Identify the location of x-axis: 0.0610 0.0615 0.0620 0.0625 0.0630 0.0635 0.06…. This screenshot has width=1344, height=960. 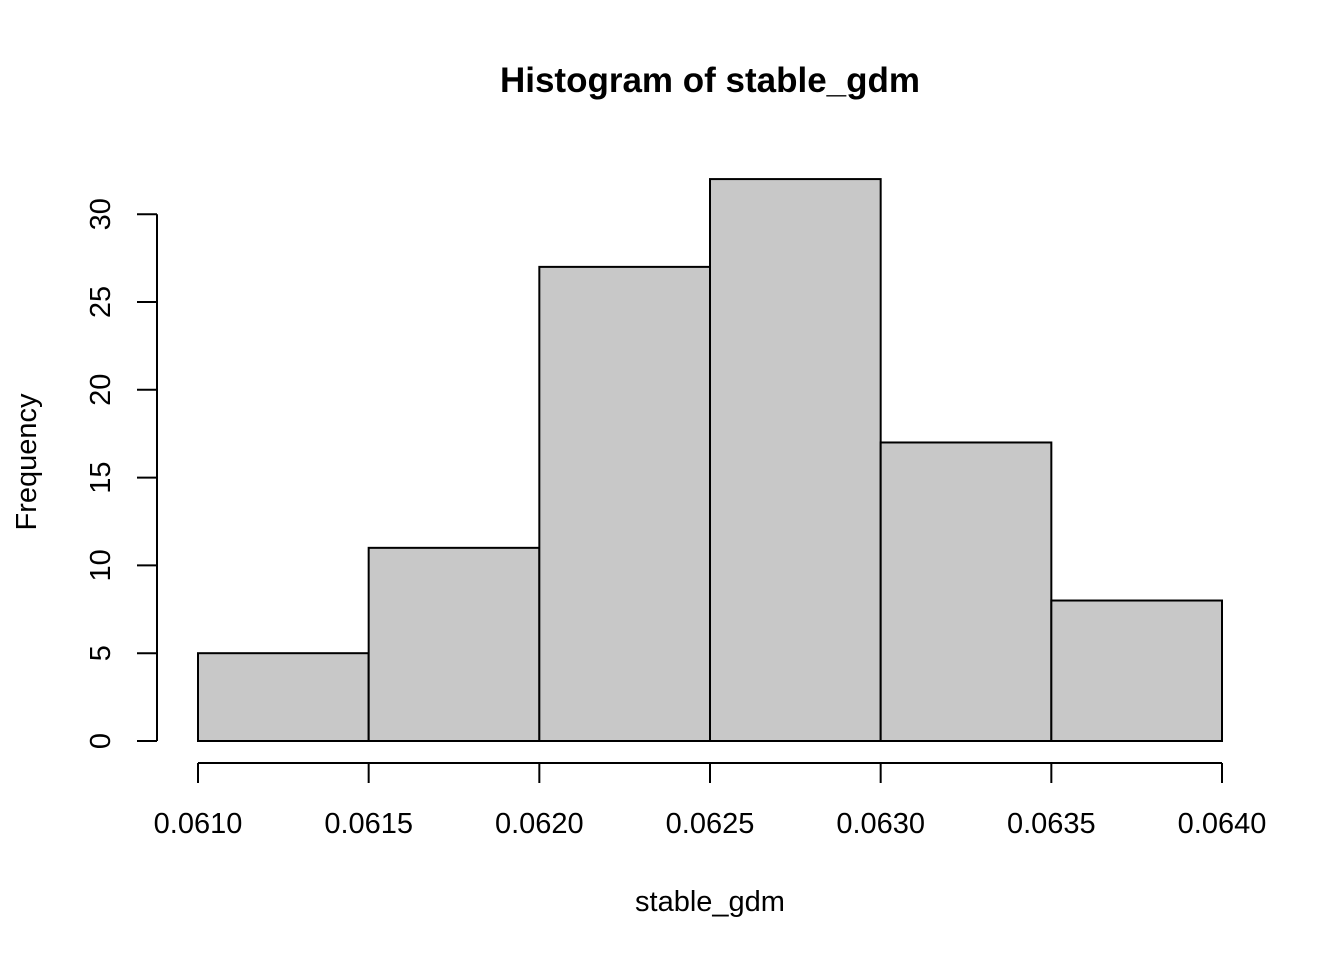
(710, 801).